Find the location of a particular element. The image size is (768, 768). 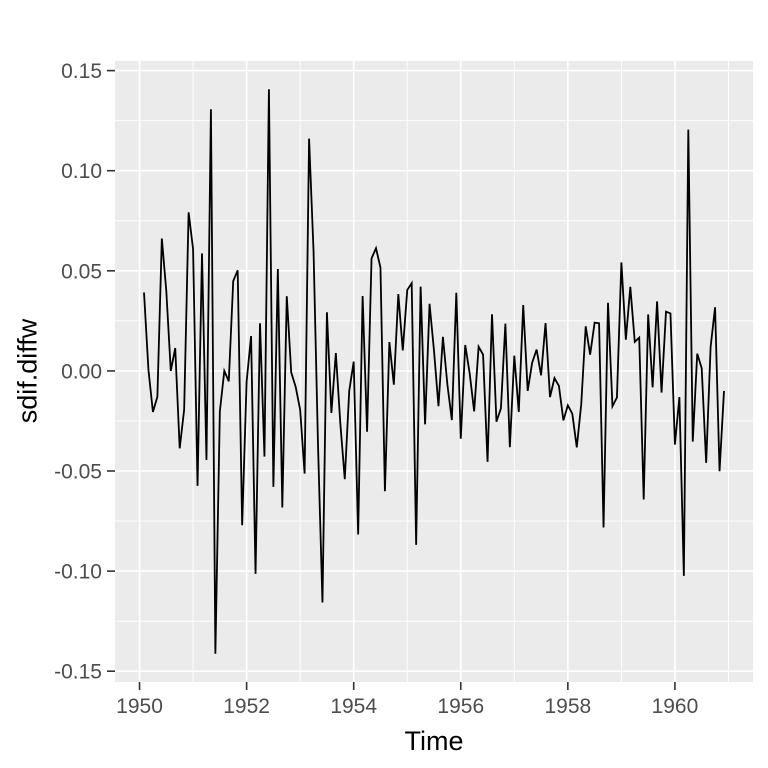

x-tick-label: 1950 is located at coordinates (139, 706).